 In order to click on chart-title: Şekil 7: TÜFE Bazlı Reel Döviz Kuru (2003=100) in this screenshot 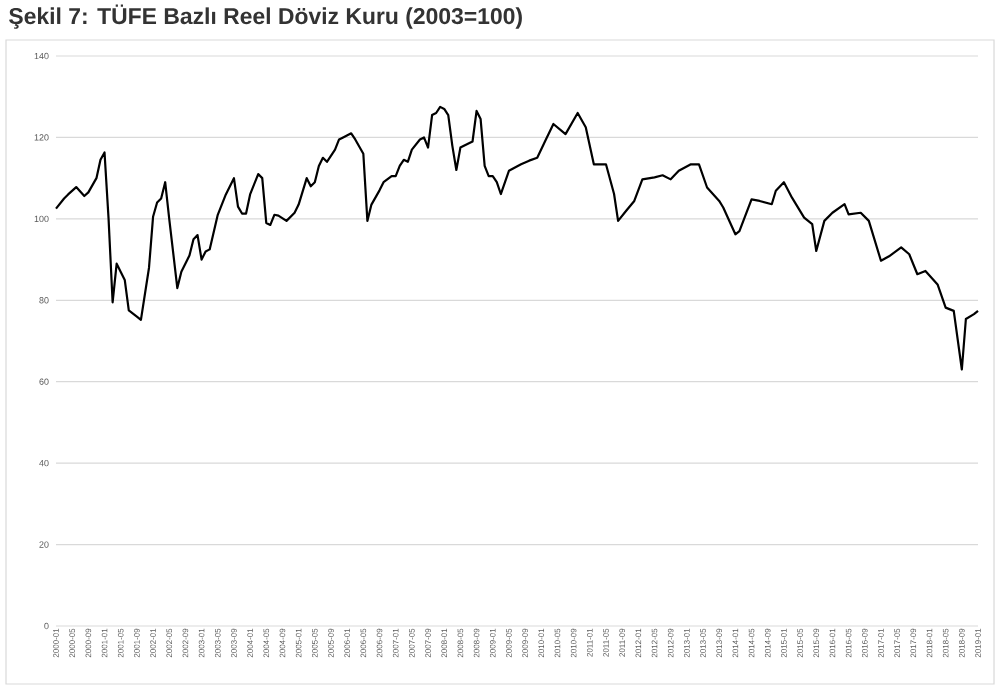, I will do `click(265, 16)`.